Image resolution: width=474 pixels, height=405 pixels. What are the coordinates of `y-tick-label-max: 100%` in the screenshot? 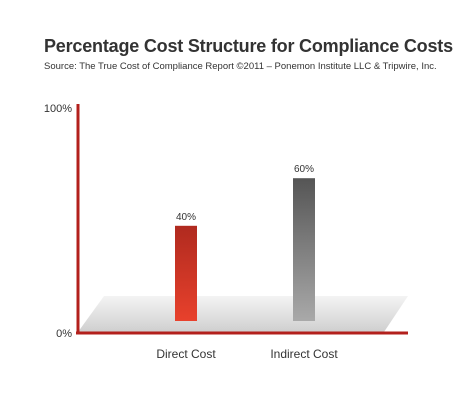 It's located at (58, 109).